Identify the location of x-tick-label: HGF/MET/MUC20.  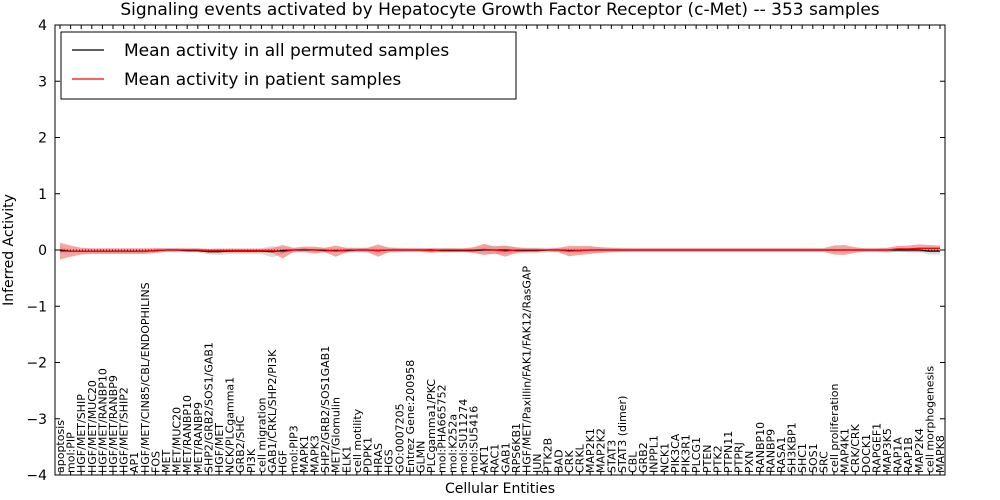
(92, 426).